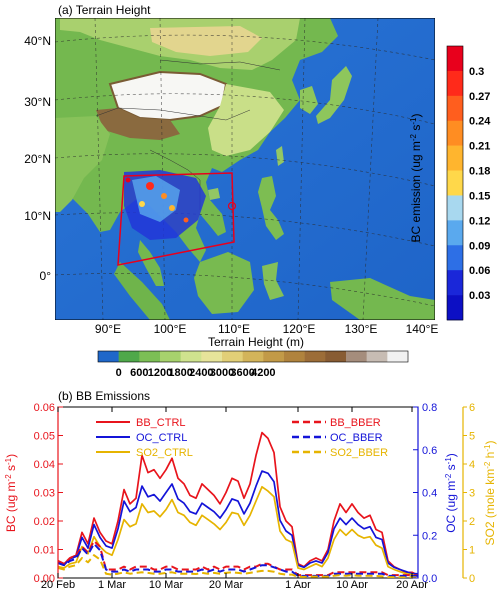 This screenshot has height=593, width=500. What do you see at coordinates (472, 408) in the screenshot?
I see `y-so2-tick-label: 6` at bounding box center [472, 408].